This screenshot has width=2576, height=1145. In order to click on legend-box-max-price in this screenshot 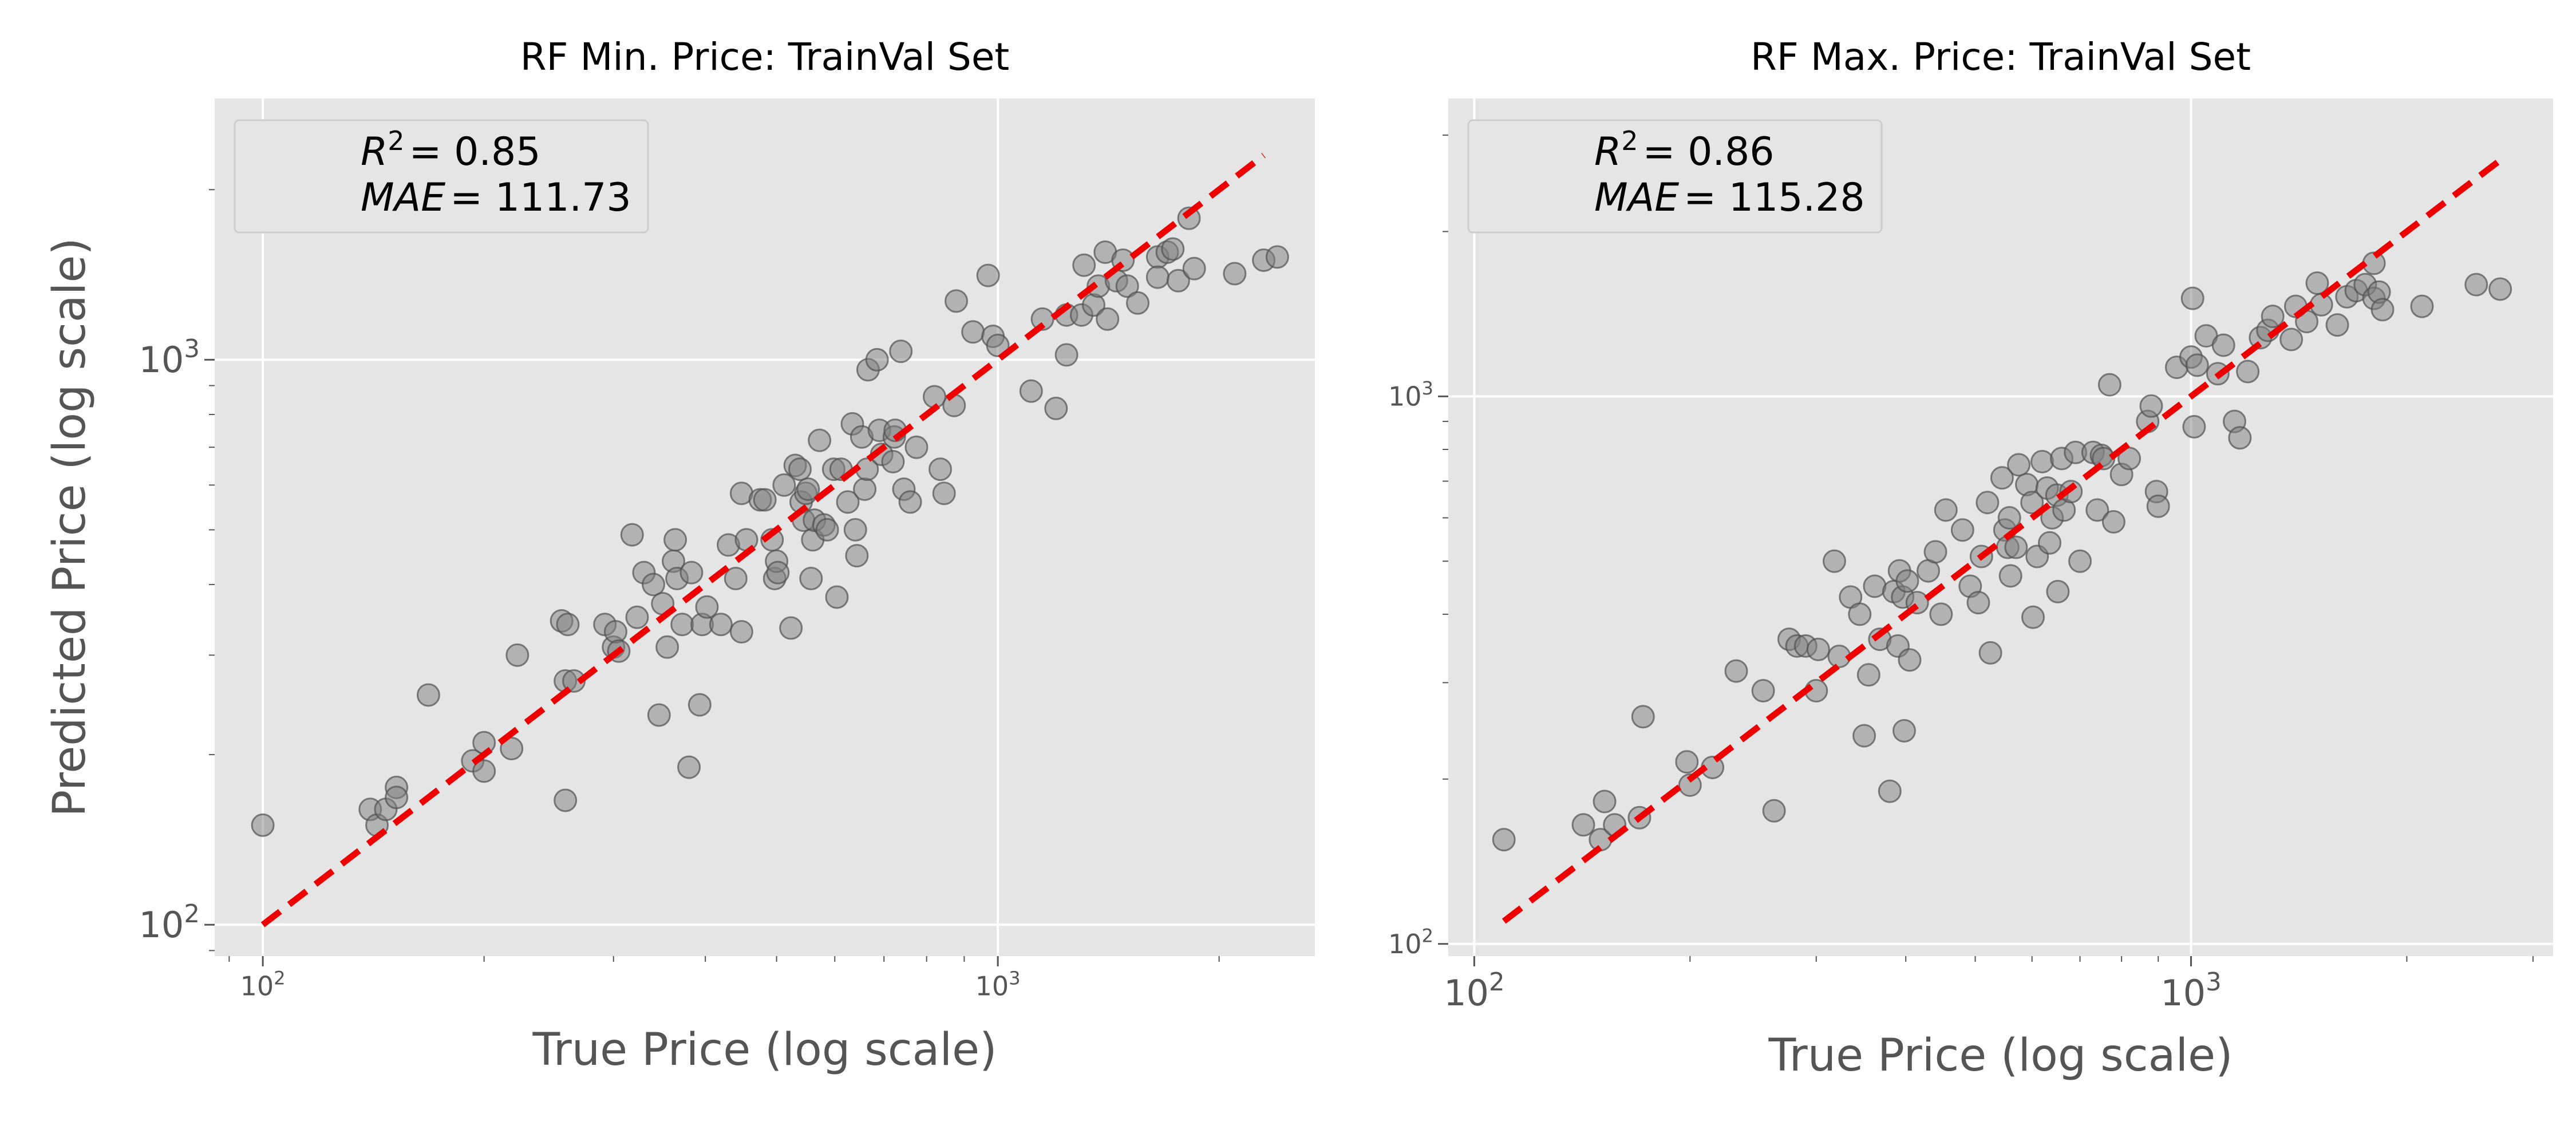, I will do `click(1675, 176)`.